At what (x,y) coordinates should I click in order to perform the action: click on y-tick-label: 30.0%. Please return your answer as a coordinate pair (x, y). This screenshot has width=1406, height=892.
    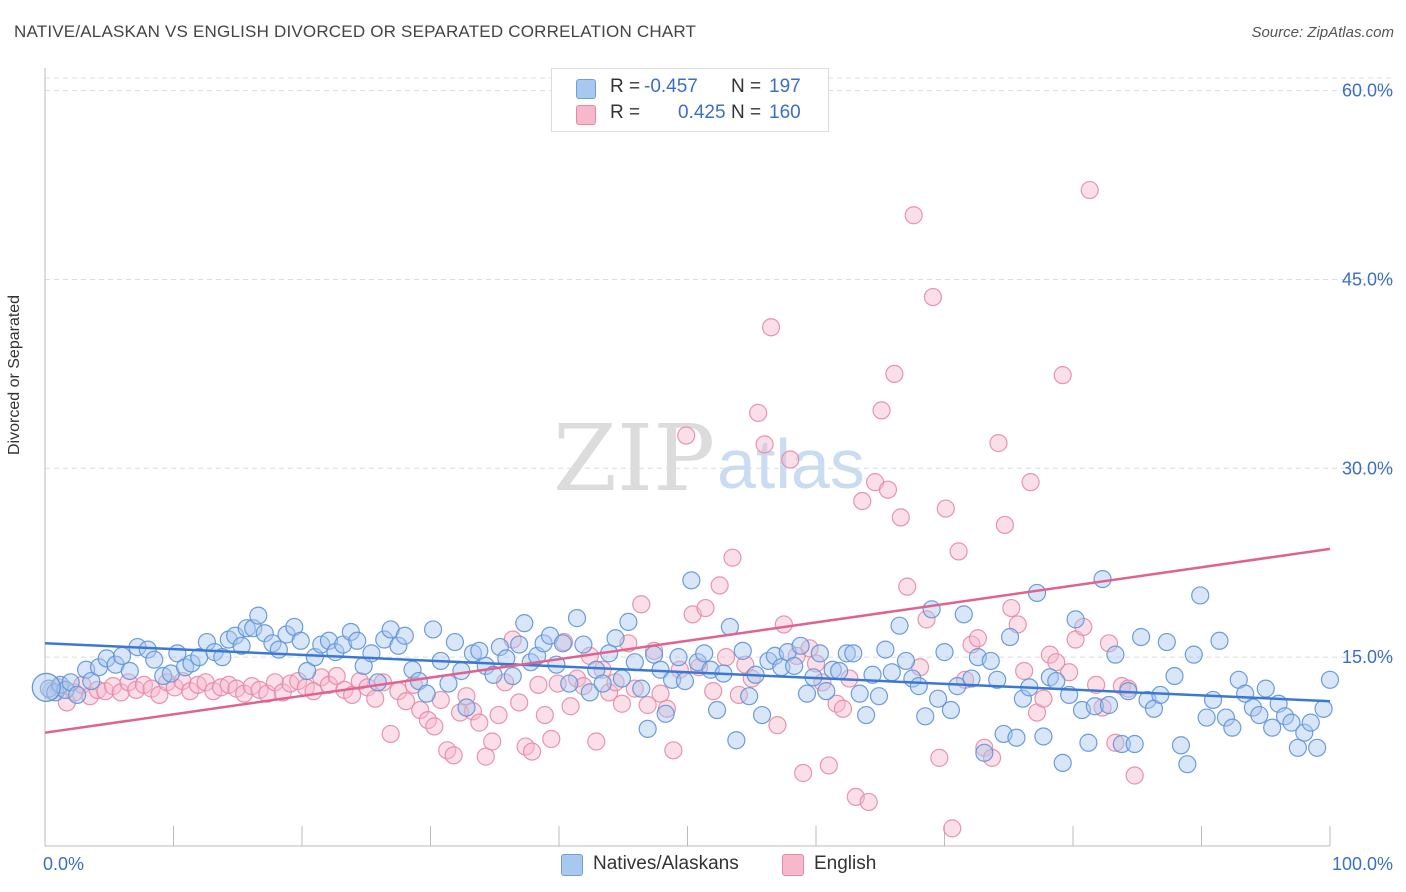
    Looking at the image, I should click on (1367, 468).